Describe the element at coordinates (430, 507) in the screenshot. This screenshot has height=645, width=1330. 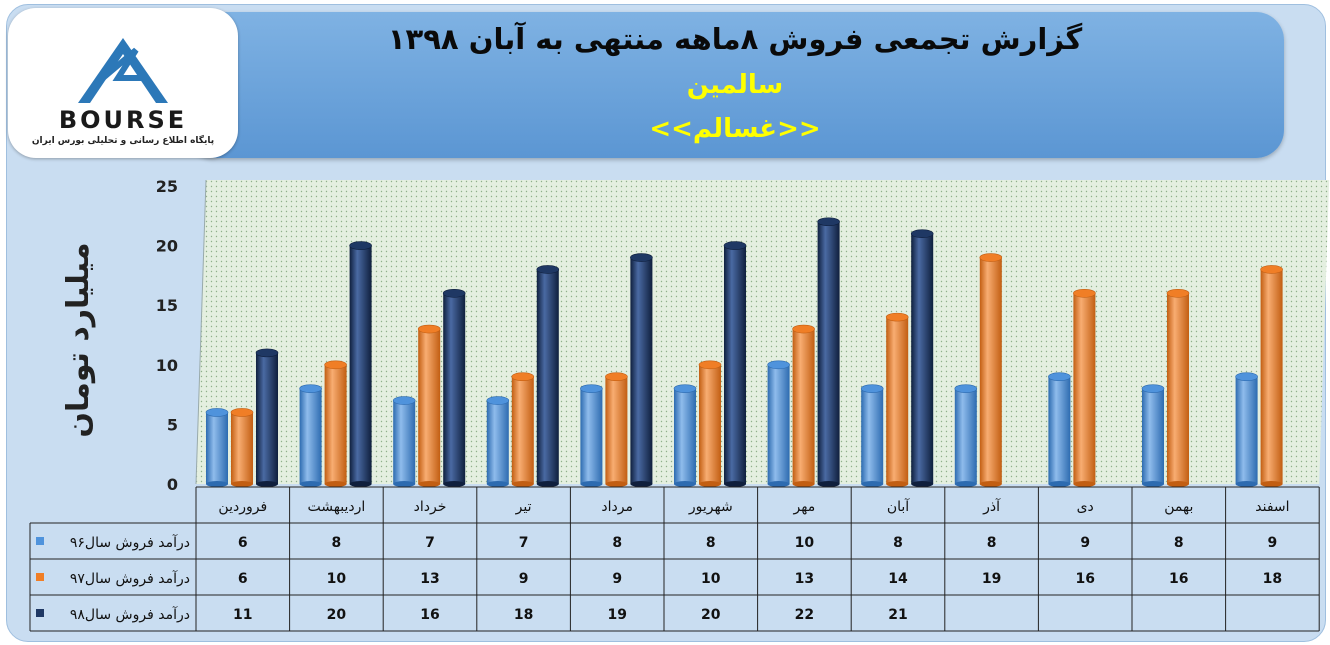
I see `x-tick-label: خرداد` at that location.